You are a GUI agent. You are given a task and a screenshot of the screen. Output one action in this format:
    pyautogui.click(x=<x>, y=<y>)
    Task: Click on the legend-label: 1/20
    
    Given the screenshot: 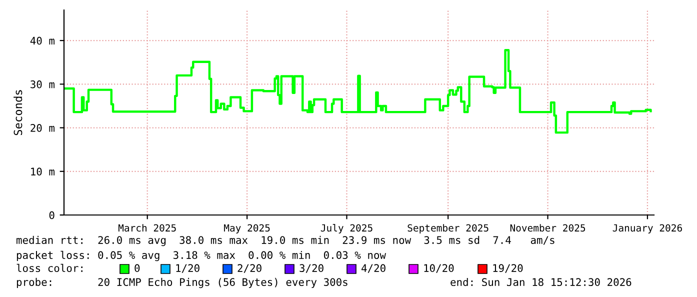 What is the action you would take?
    pyautogui.click(x=188, y=268)
    